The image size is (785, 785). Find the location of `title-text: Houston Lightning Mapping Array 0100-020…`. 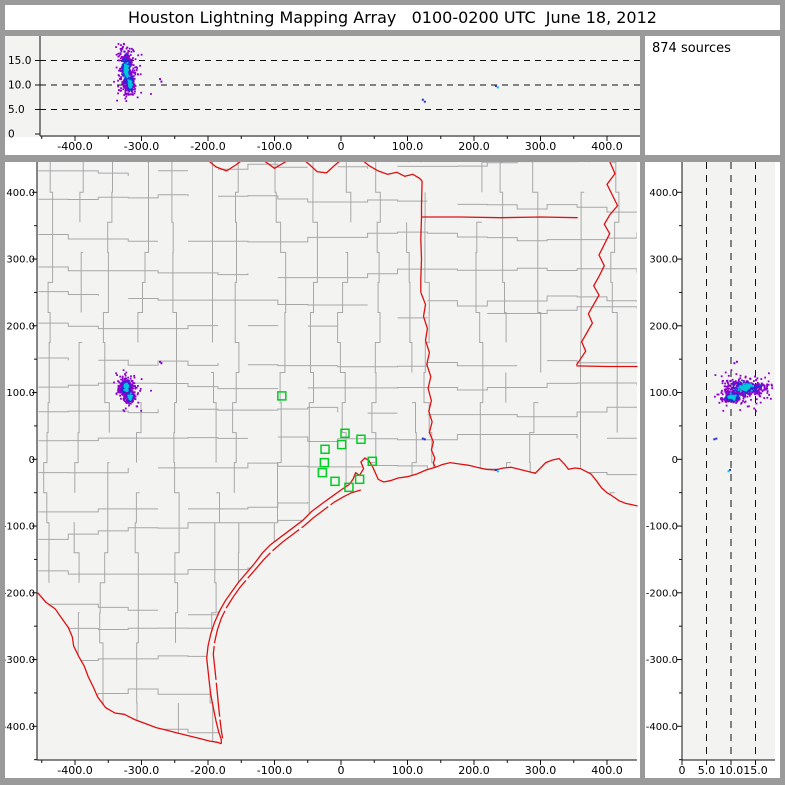

title-text: Houston Lightning Mapping Array 0100-020… is located at coordinates (392, 17).